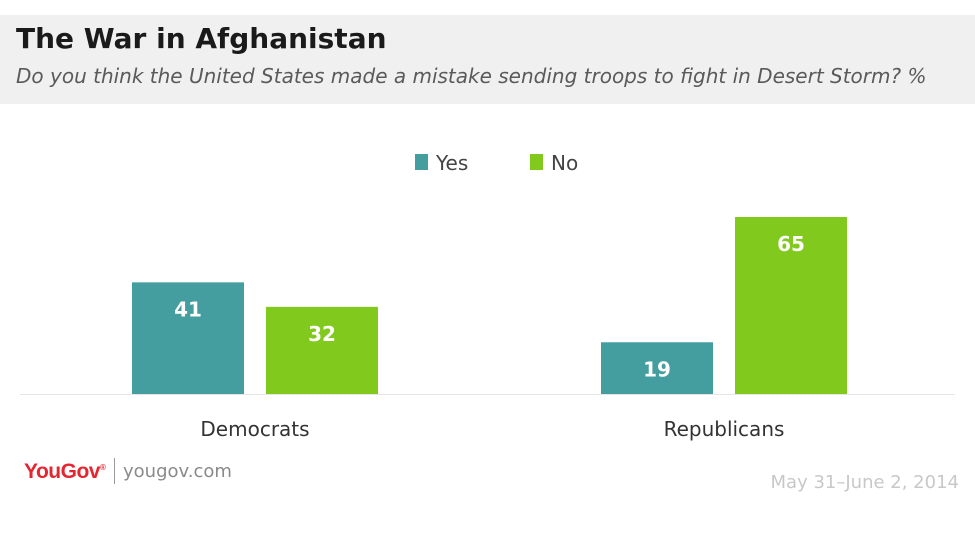  I want to click on category-label-republicans: Republicans, so click(724, 429).